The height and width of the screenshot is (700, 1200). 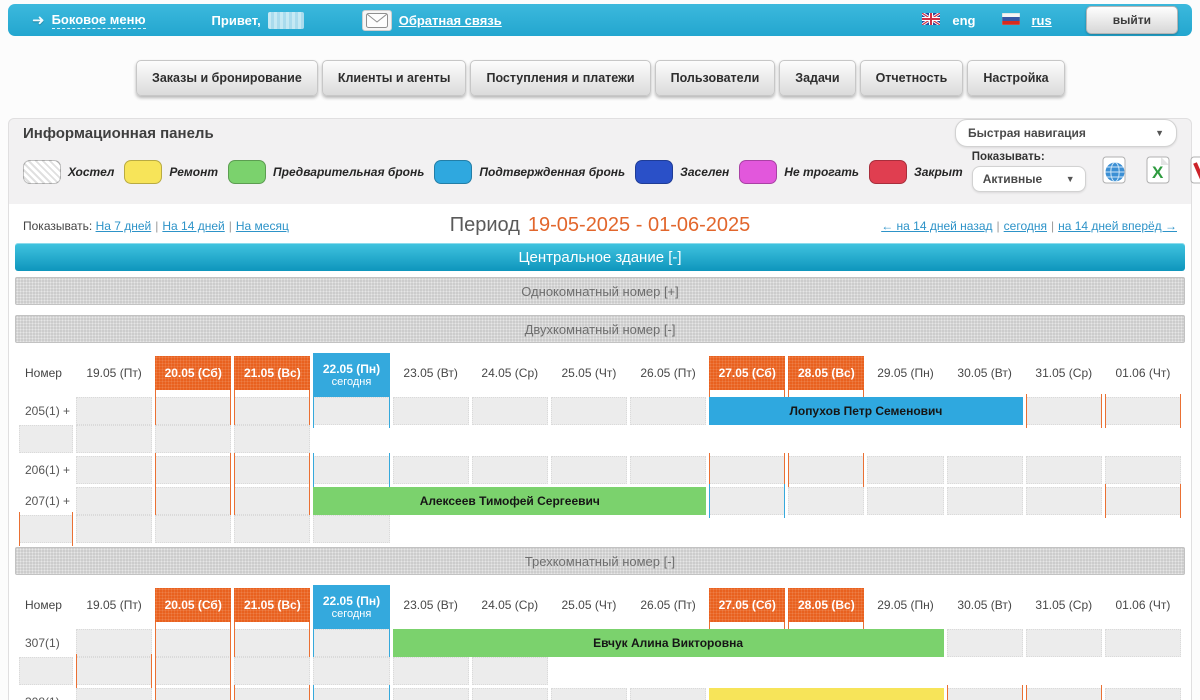 I want to click on tab-orders: Заказы и бронирование, so click(x=227, y=78).